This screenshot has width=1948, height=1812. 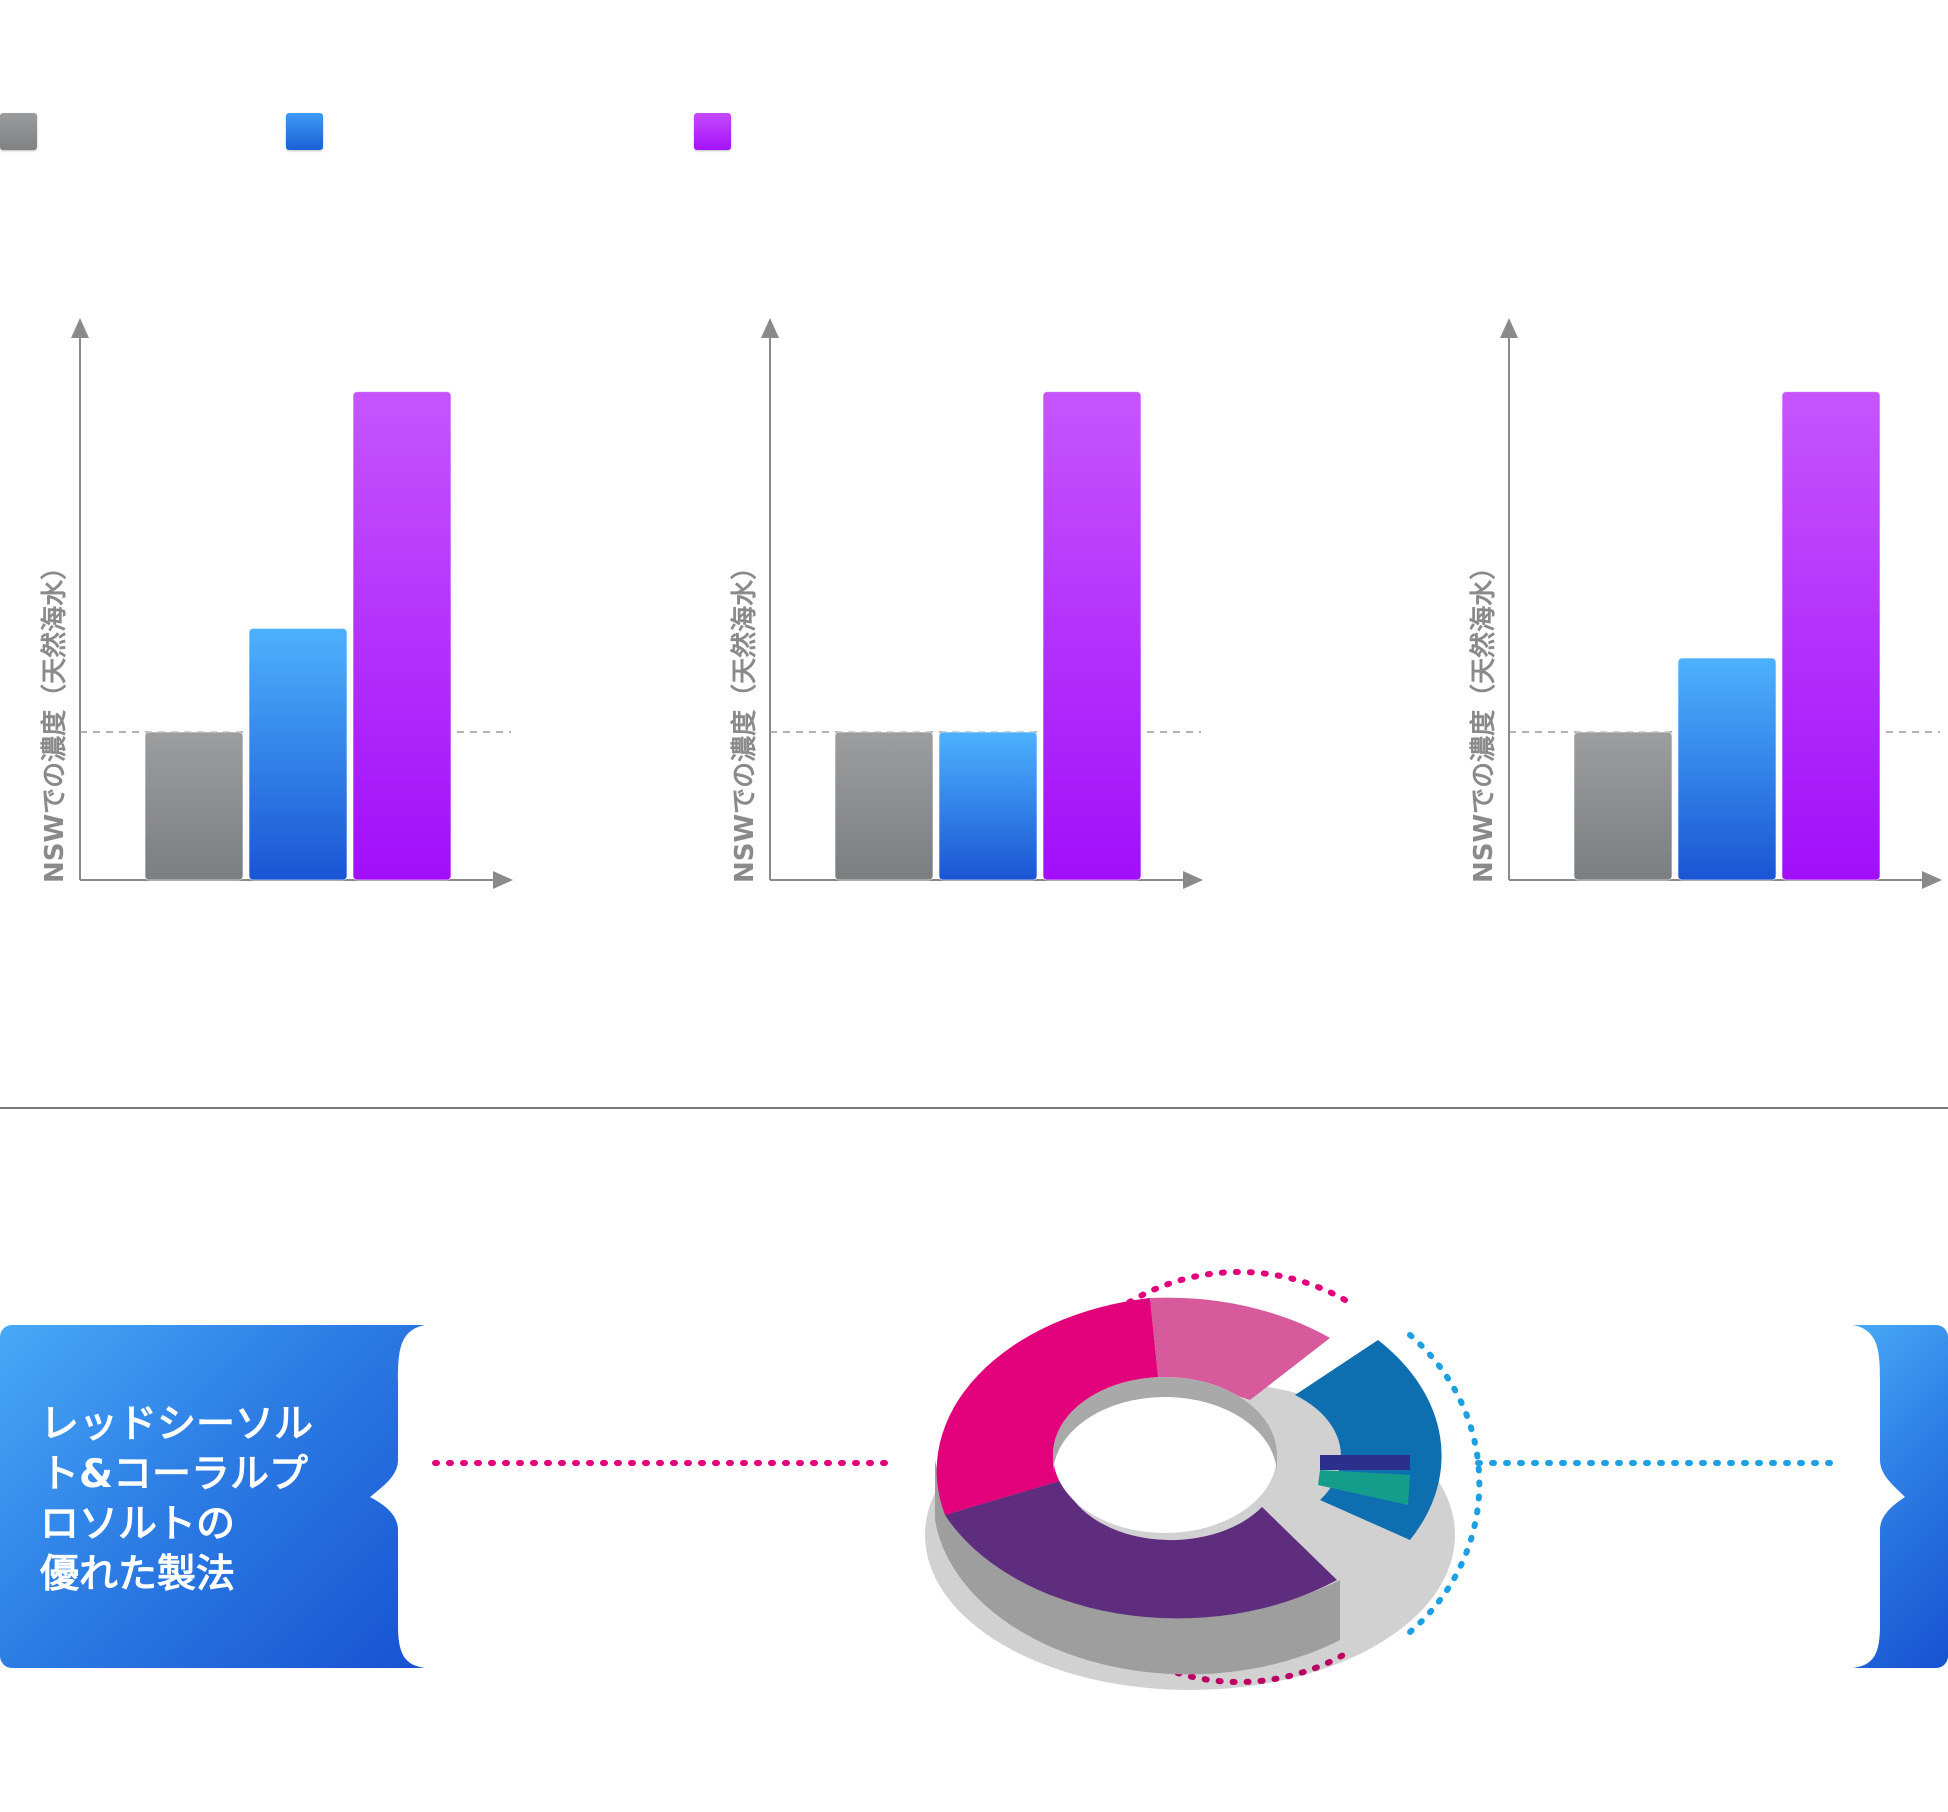 I want to click on cyan-dotted-arc, so click(x=1445, y=1483).